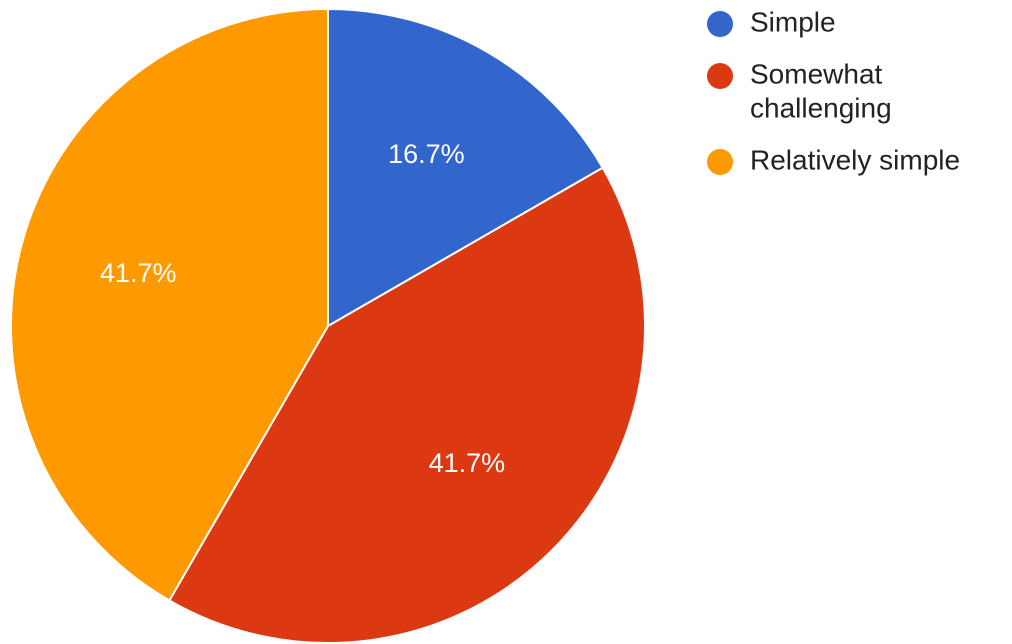 This screenshot has width=1012, height=644. What do you see at coordinates (466, 167) in the screenshot?
I see `pie-slice-simple` at bounding box center [466, 167].